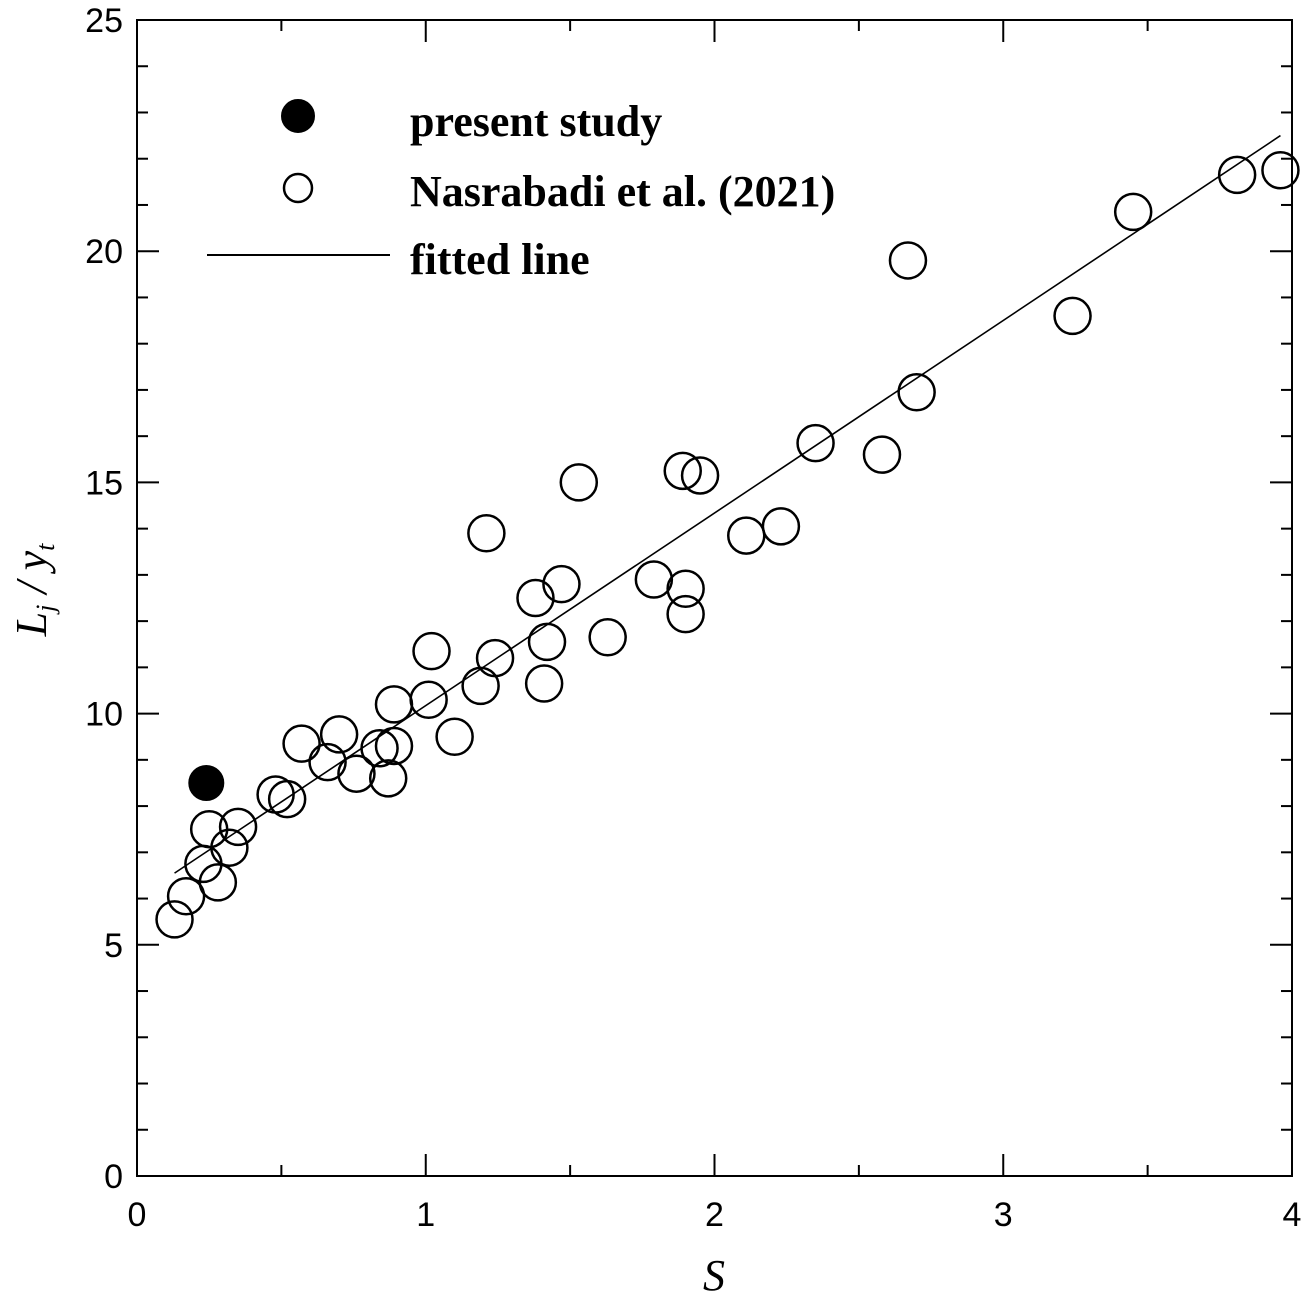  Describe the element at coordinates (45, 610) in the screenshot. I see `y-axis-title-main-sub: j` at that location.